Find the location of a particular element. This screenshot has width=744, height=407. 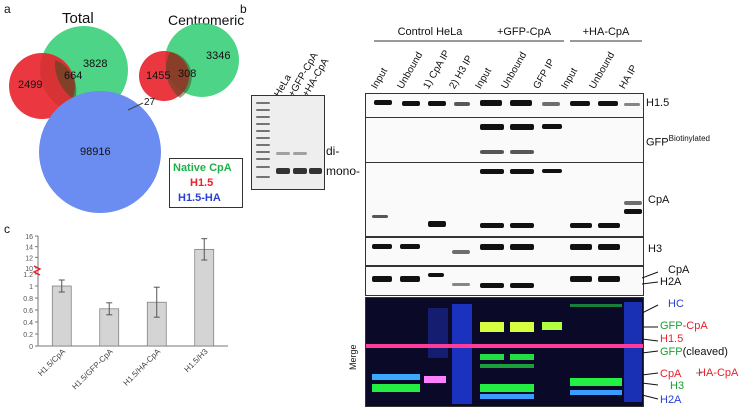

panel-a-letter: a is located at coordinates (7, 9).